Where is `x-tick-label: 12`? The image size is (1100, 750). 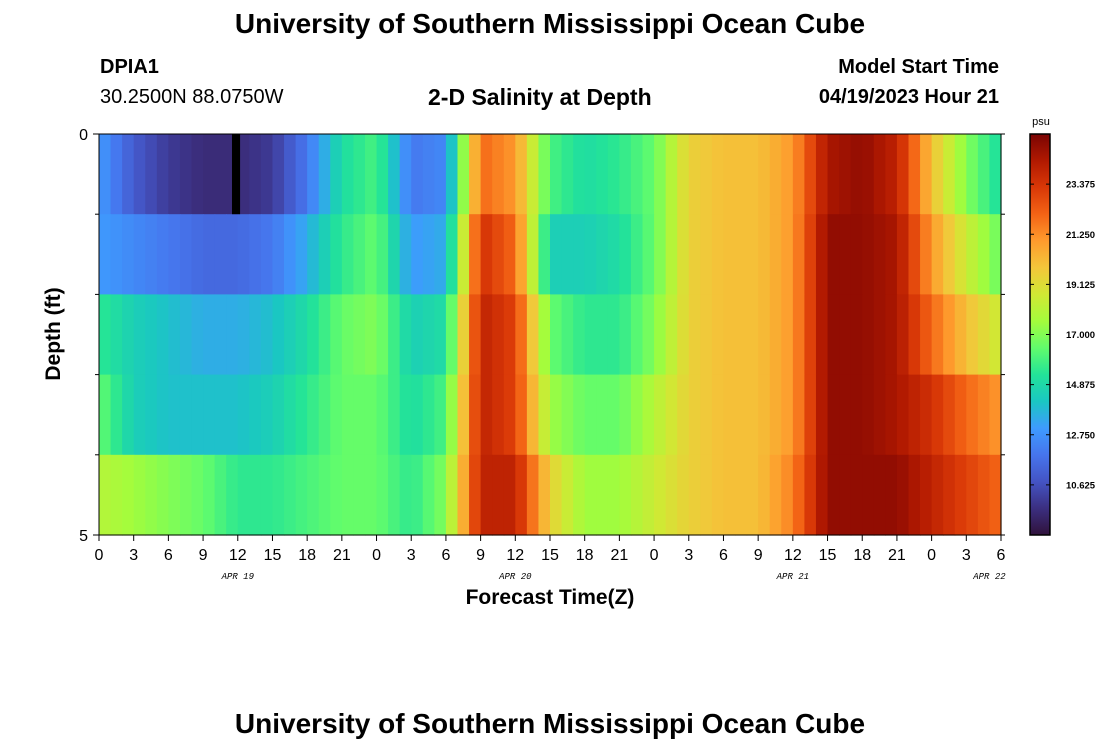 x-tick-label: 12 is located at coordinates (515, 555).